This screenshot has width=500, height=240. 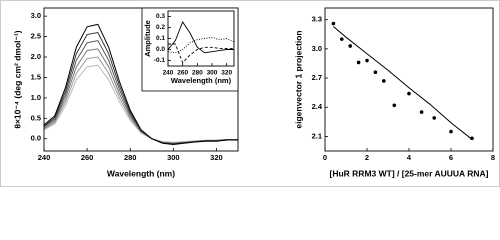 I want to click on y-axis-label: θ×10⁻⁴ (deg cm² dmol⁻¹), so click(x=17, y=79).